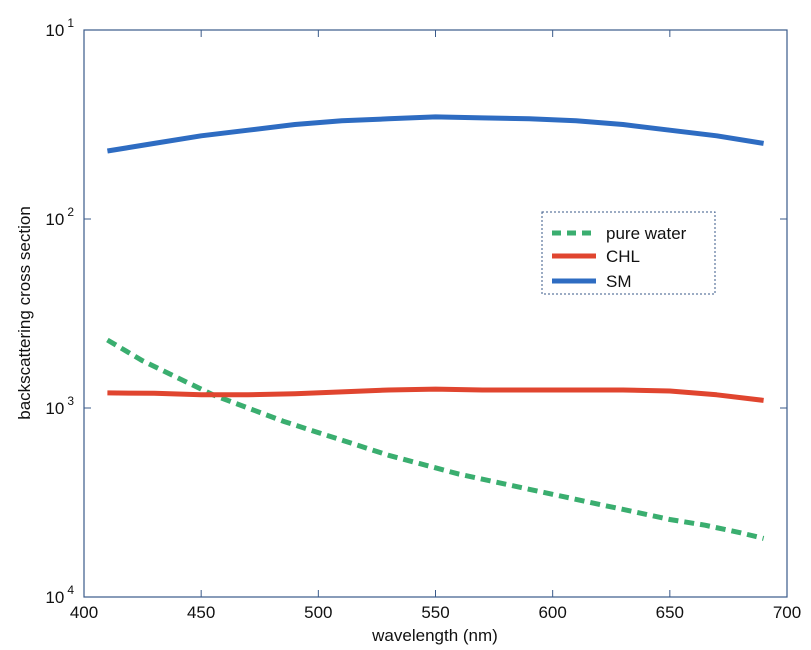 This screenshot has height=650, width=811. I want to click on x-tick-label: 550, so click(435, 612).